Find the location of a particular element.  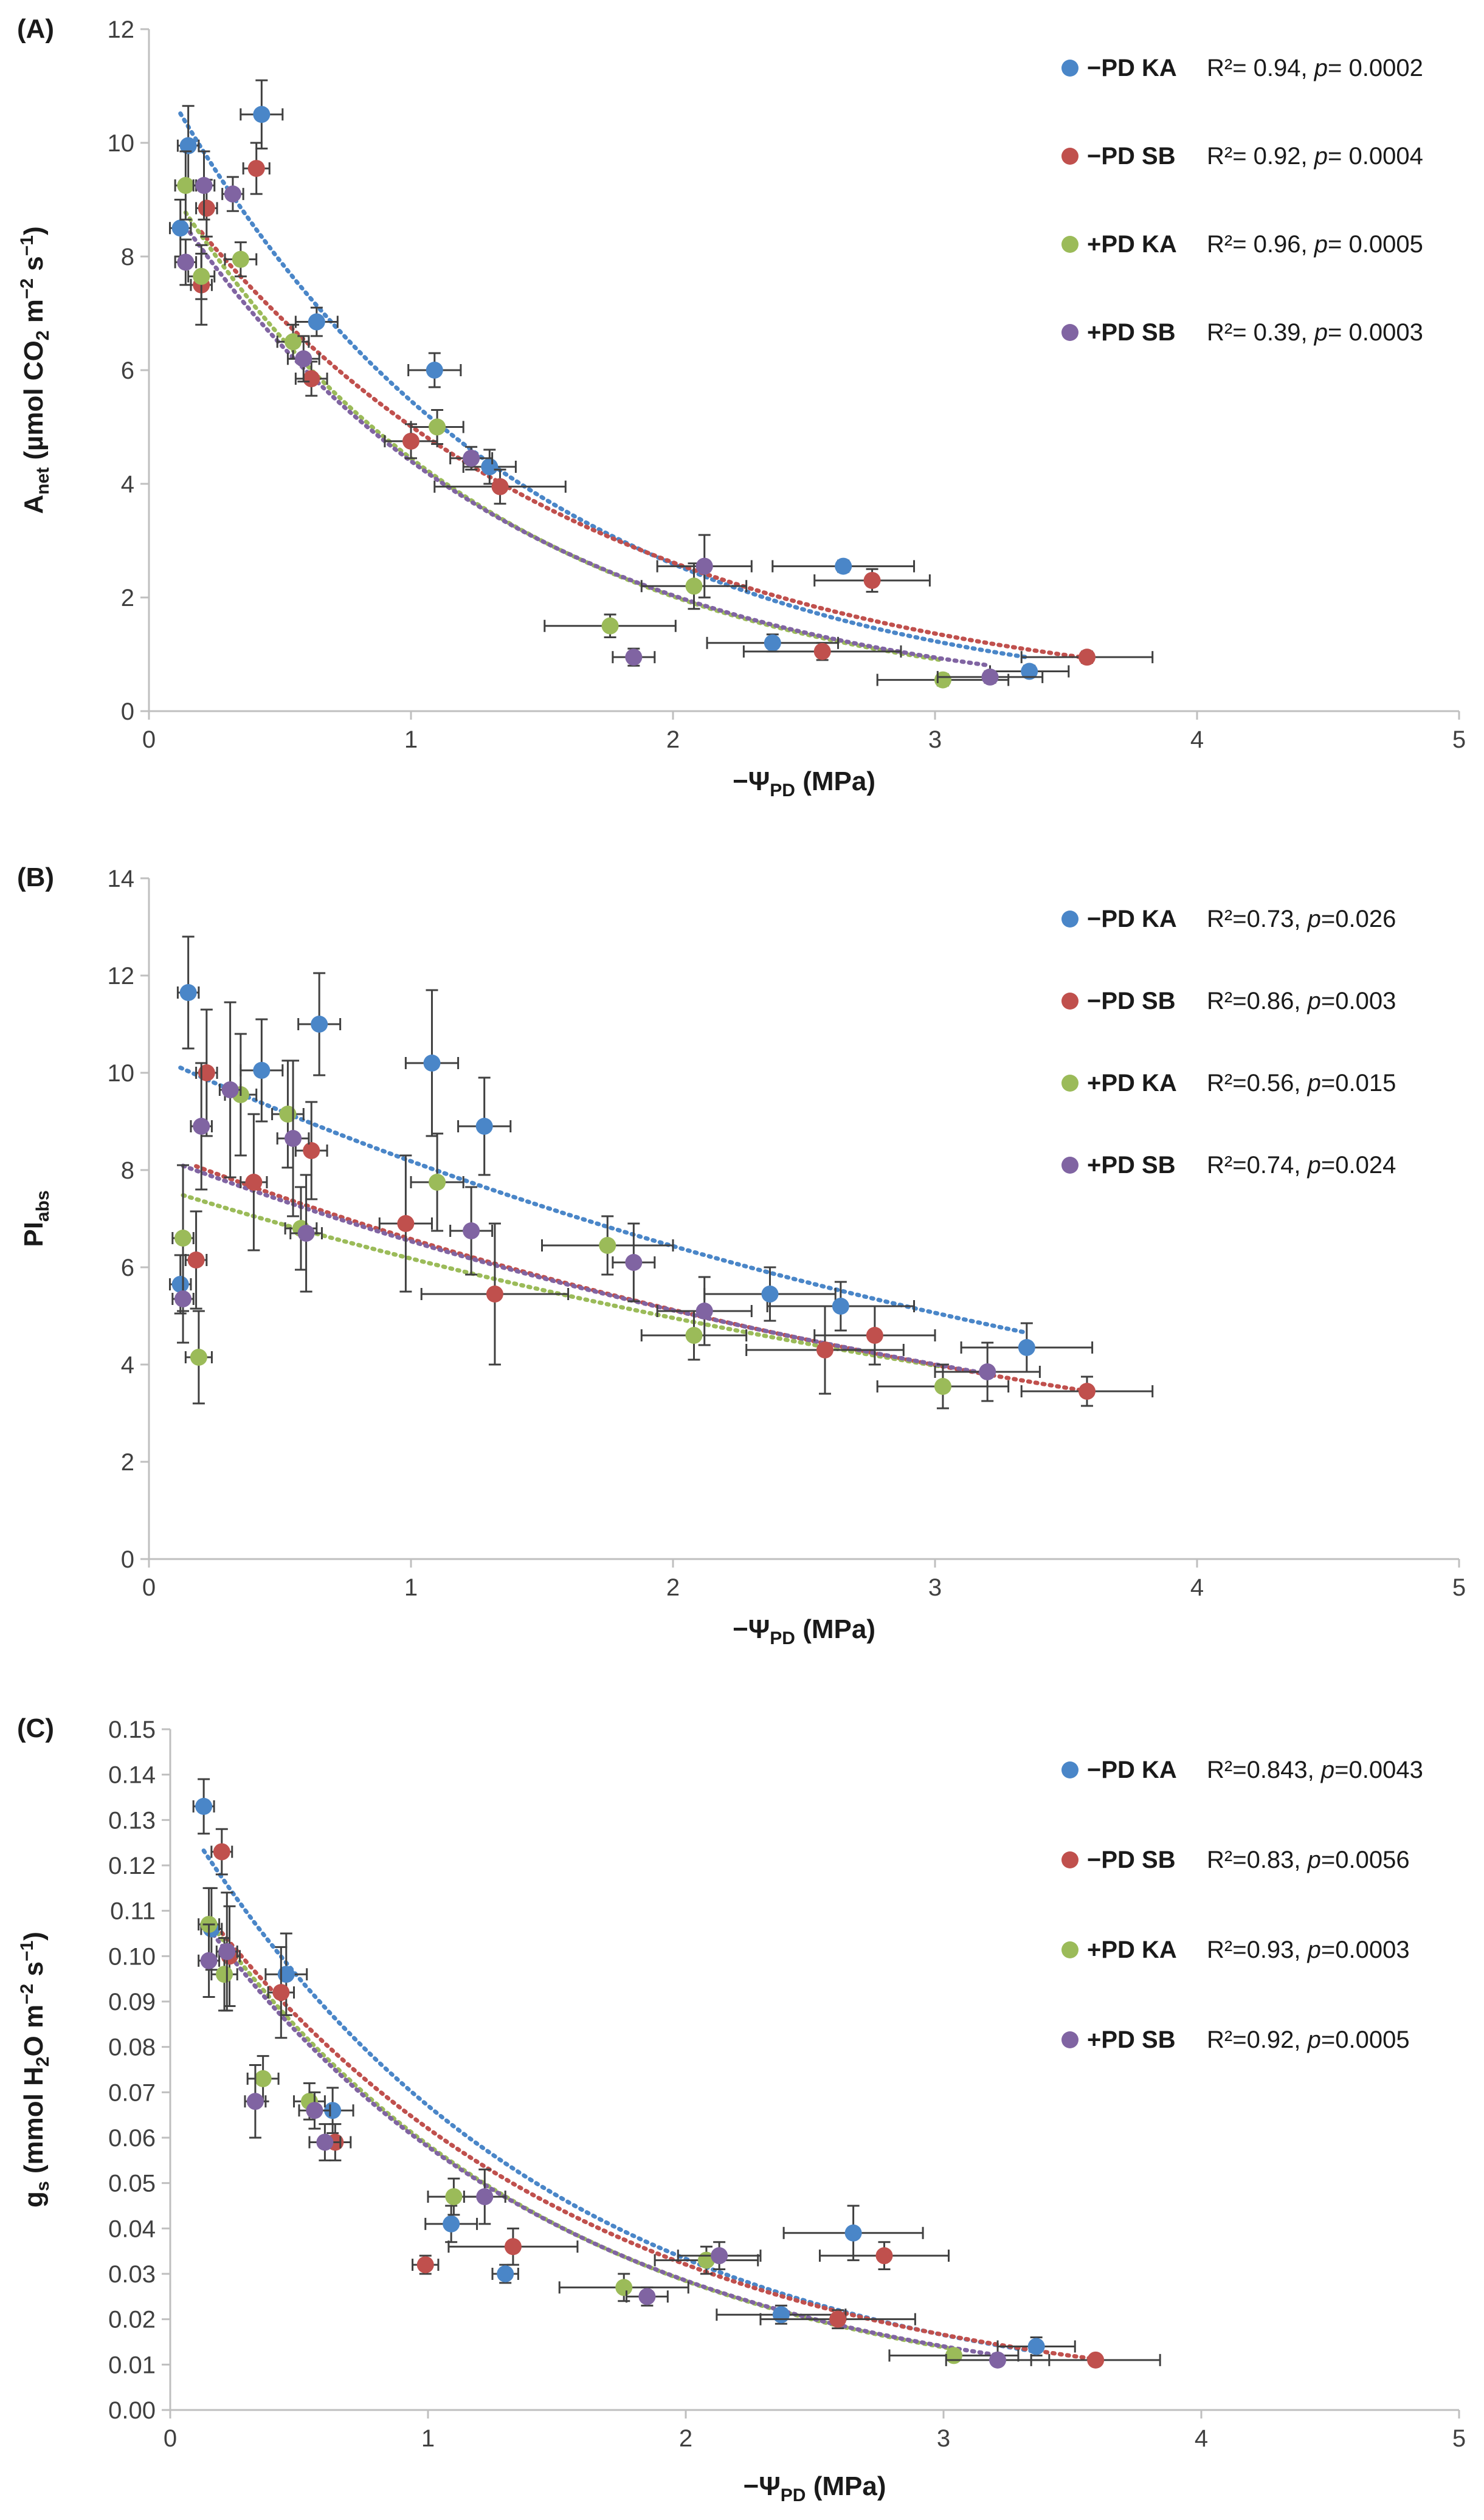

y-tick-label: 0.07 is located at coordinates (132, 2092).